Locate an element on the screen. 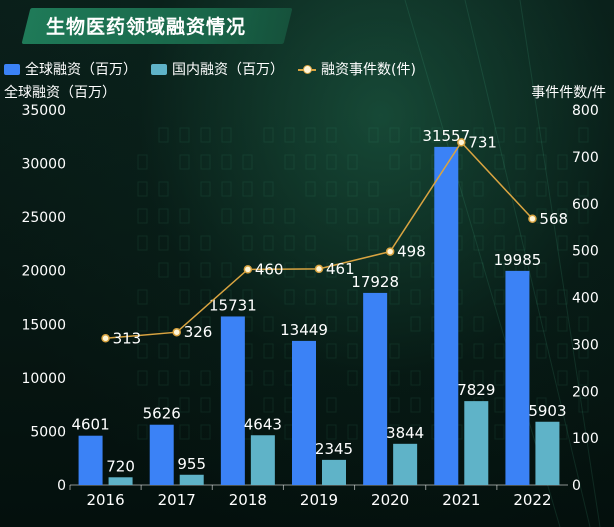  legend-item-events: 融资事件数(件) is located at coordinates (357, 69).